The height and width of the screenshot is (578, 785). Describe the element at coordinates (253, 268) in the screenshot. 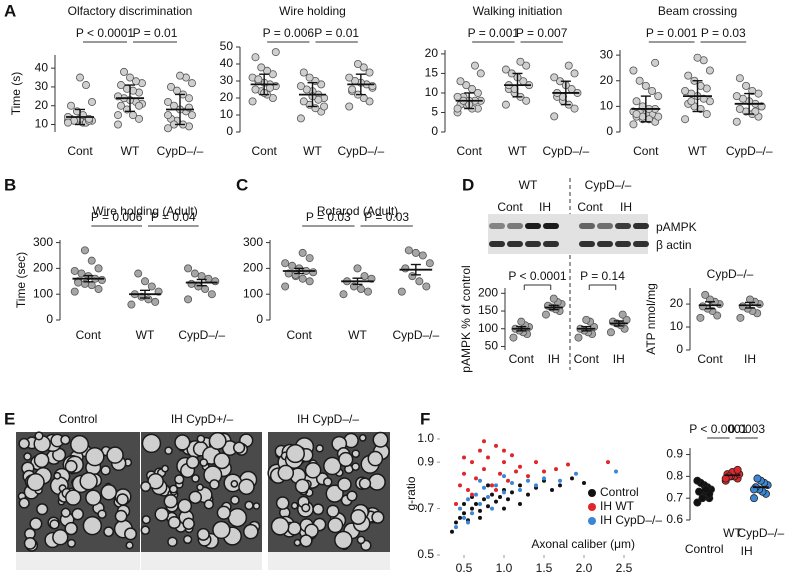

I see `y-tick-label: 200` at that location.